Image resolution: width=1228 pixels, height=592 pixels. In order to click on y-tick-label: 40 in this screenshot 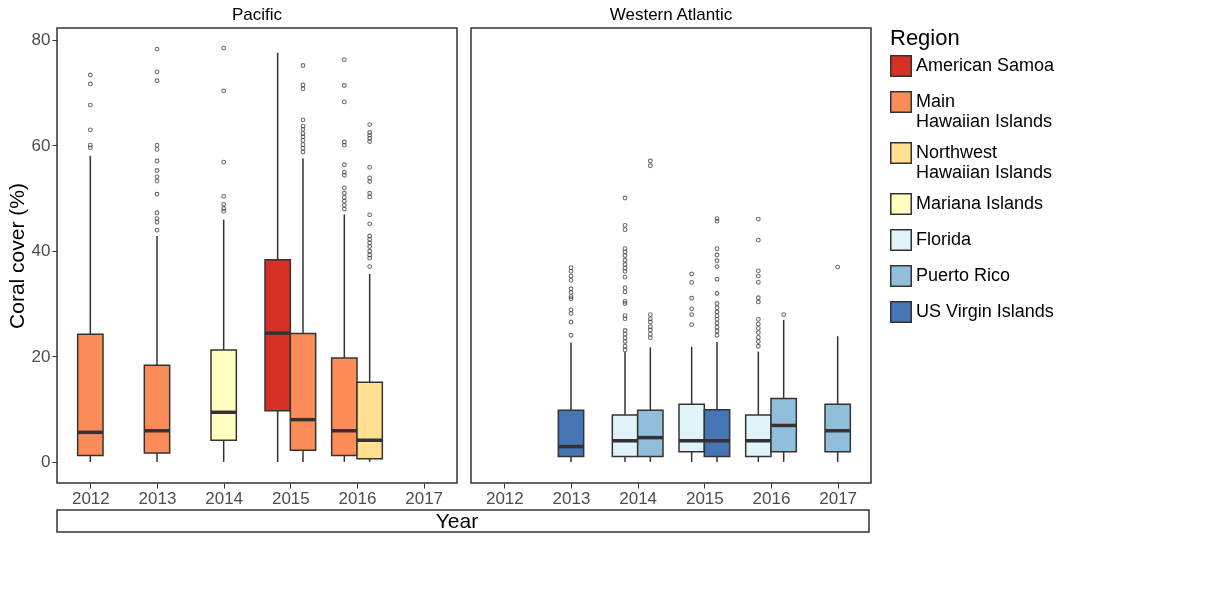, I will do `click(41, 251)`.